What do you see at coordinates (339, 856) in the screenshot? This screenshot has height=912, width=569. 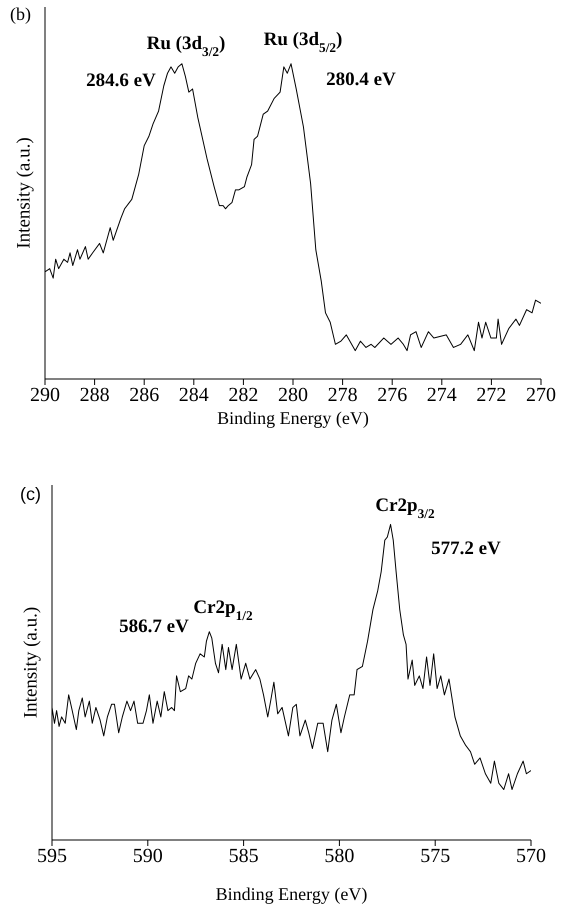 I see `x-tick-label: 580` at bounding box center [339, 856].